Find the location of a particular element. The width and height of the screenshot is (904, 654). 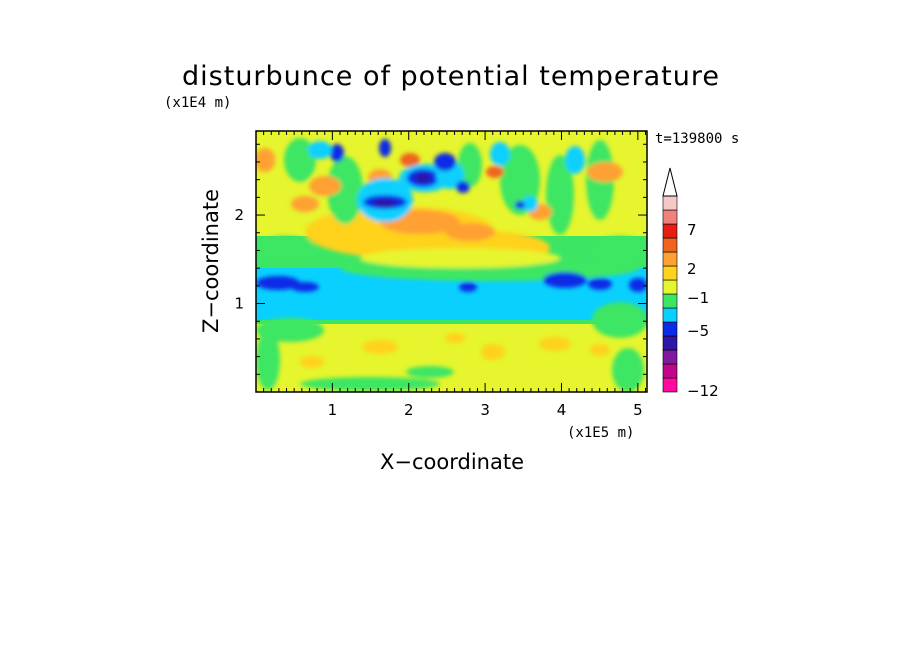

colorbar-tick-label: −12 is located at coordinates (703, 391).